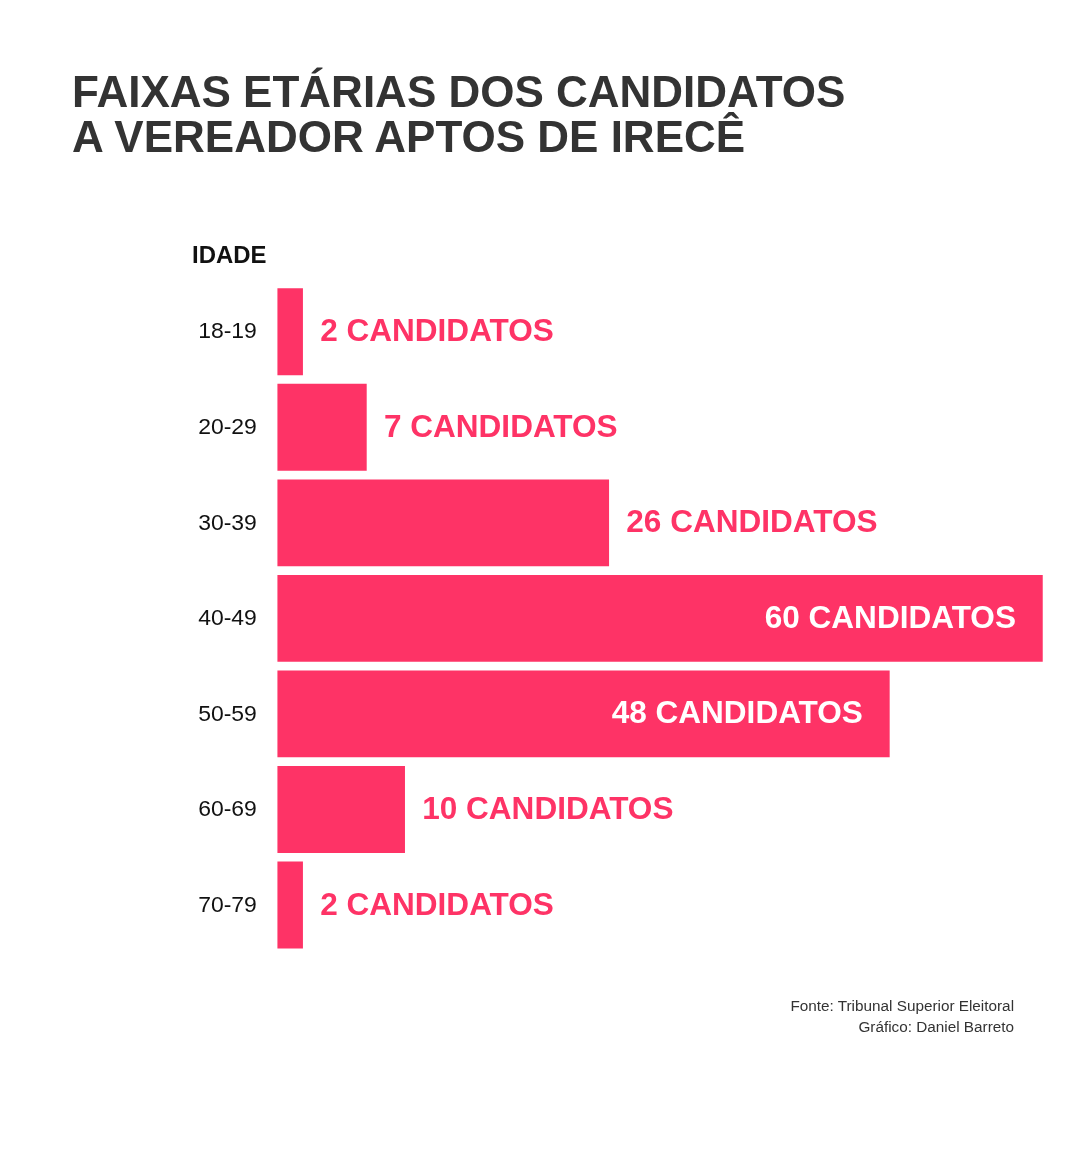  Describe the element at coordinates (227, 521) in the screenshot. I see `y-tick-label: 30-39` at that location.